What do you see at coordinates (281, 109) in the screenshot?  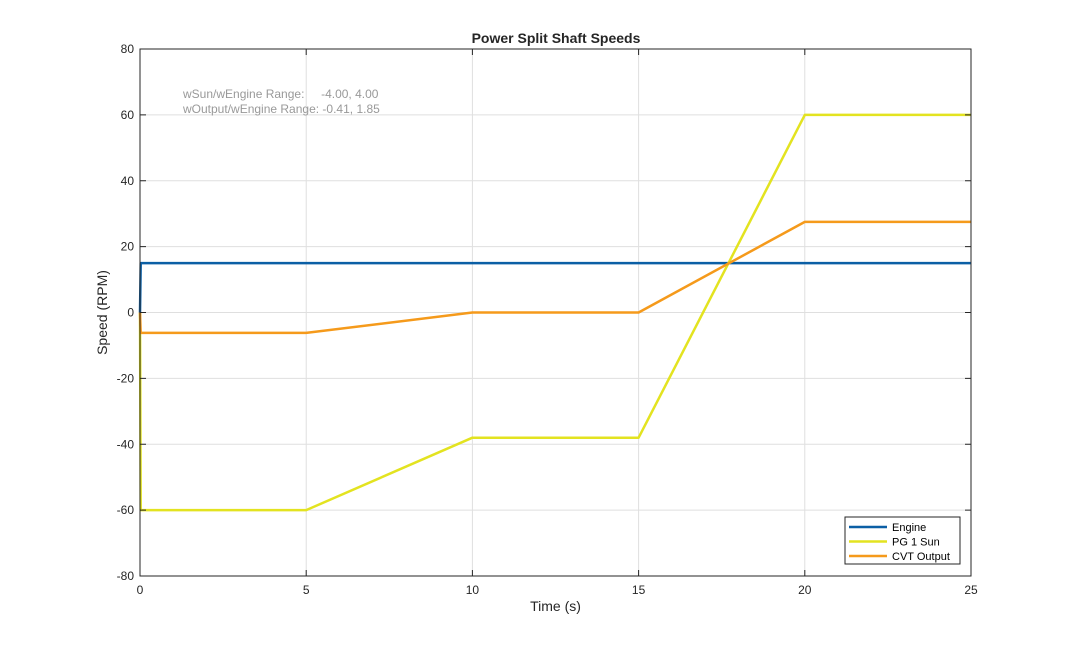 I see `annotation-output-range: wOutput/wEngine Range: -0.41, 1.85` at bounding box center [281, 109].